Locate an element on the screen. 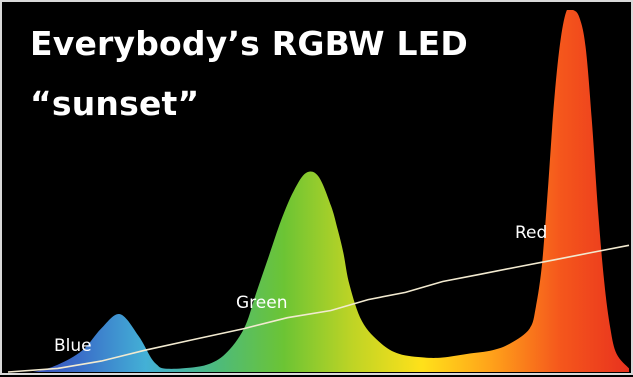  chart-title-line-1: Everybody’s RGBW LED is located at coordinates (249, 43).